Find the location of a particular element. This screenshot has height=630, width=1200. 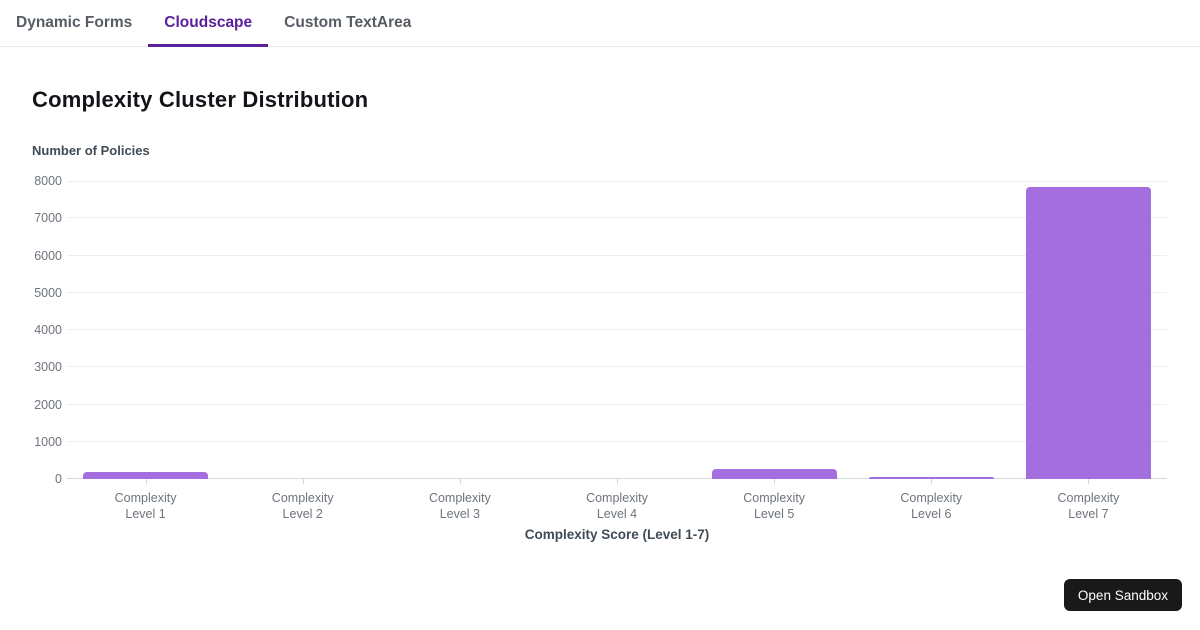

x-tick-label: Complexity Level 4 is located at coordinates (617, 506).